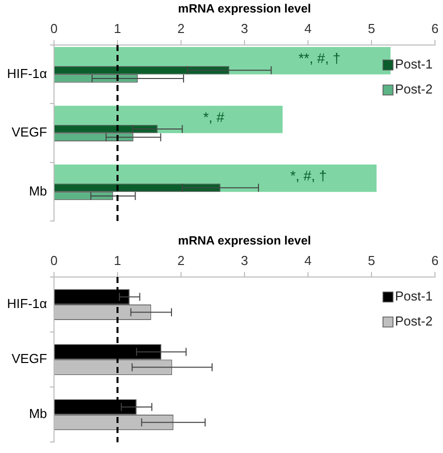 This screenshot has width=443, height=453. Describe the element at coordinates (213, 116) in the screenshot. I see `annotation: *, #` at that location.